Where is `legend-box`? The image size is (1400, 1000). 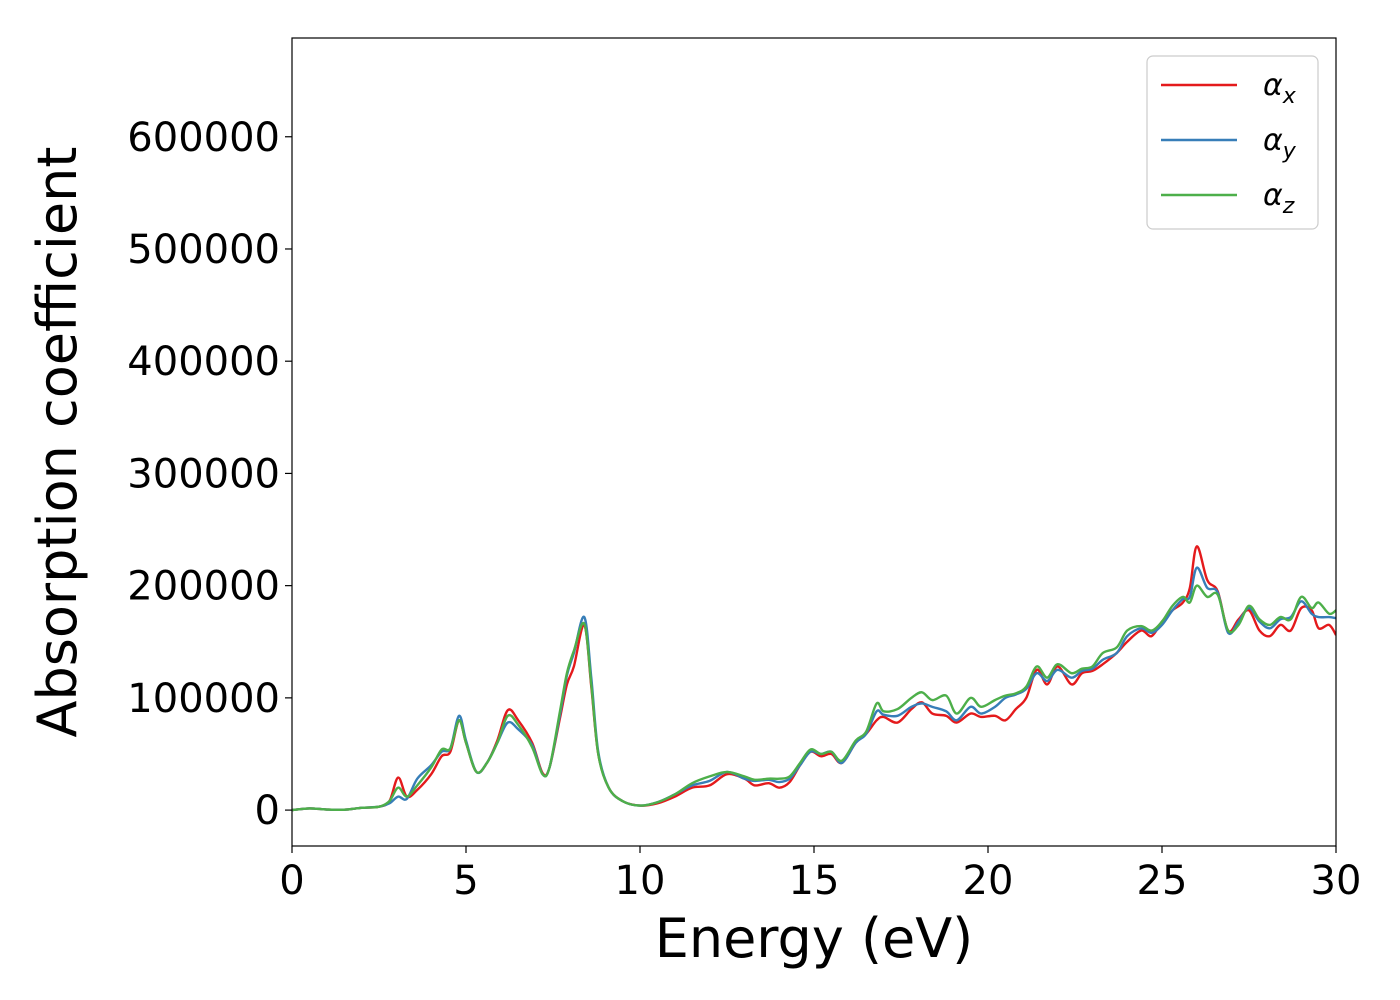 legend-box is located at coordinates (1232, 142).